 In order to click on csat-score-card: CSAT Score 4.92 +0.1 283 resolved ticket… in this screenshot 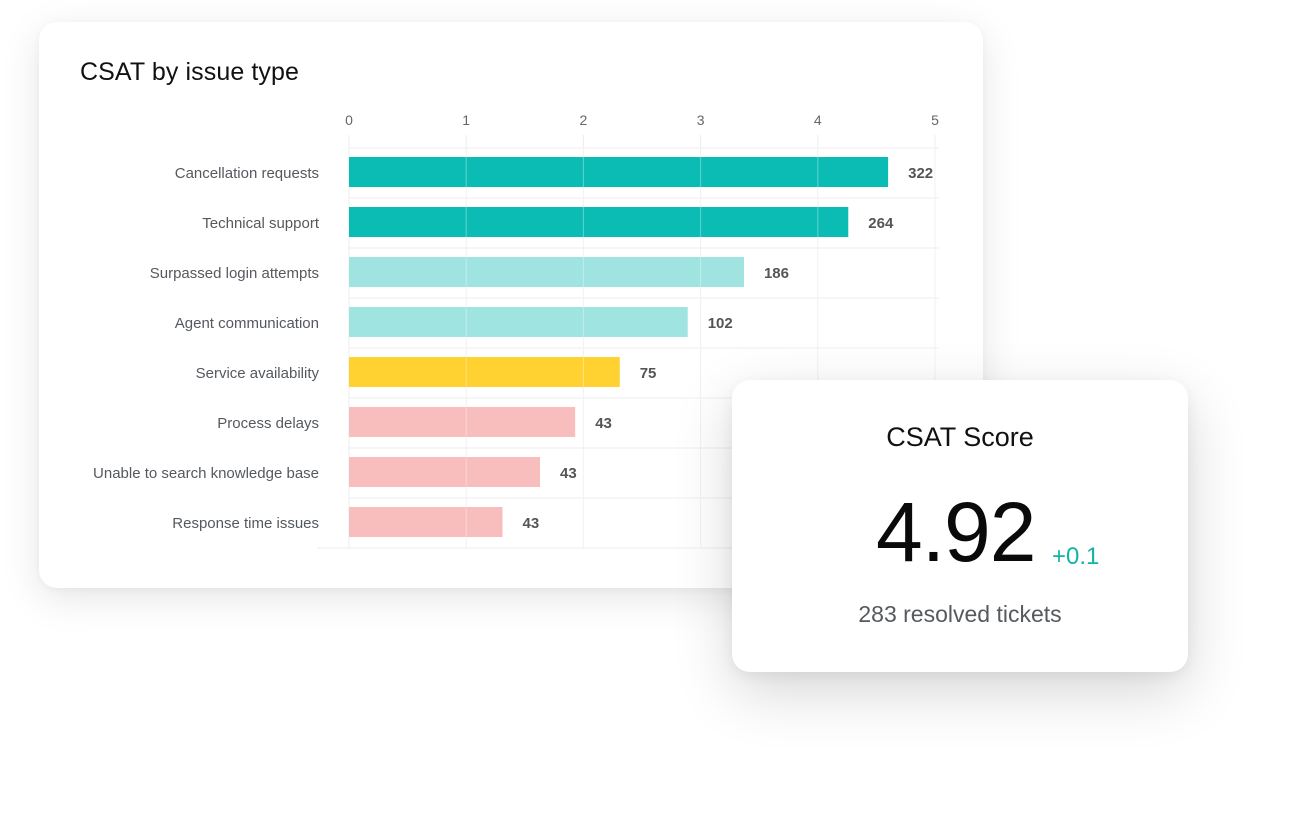, I will do `click(960, 526)`.